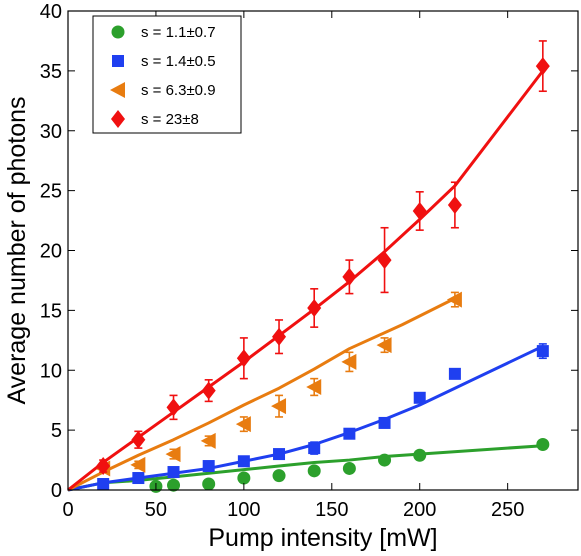  I want to click on fit-line-green, so click(305, 468).